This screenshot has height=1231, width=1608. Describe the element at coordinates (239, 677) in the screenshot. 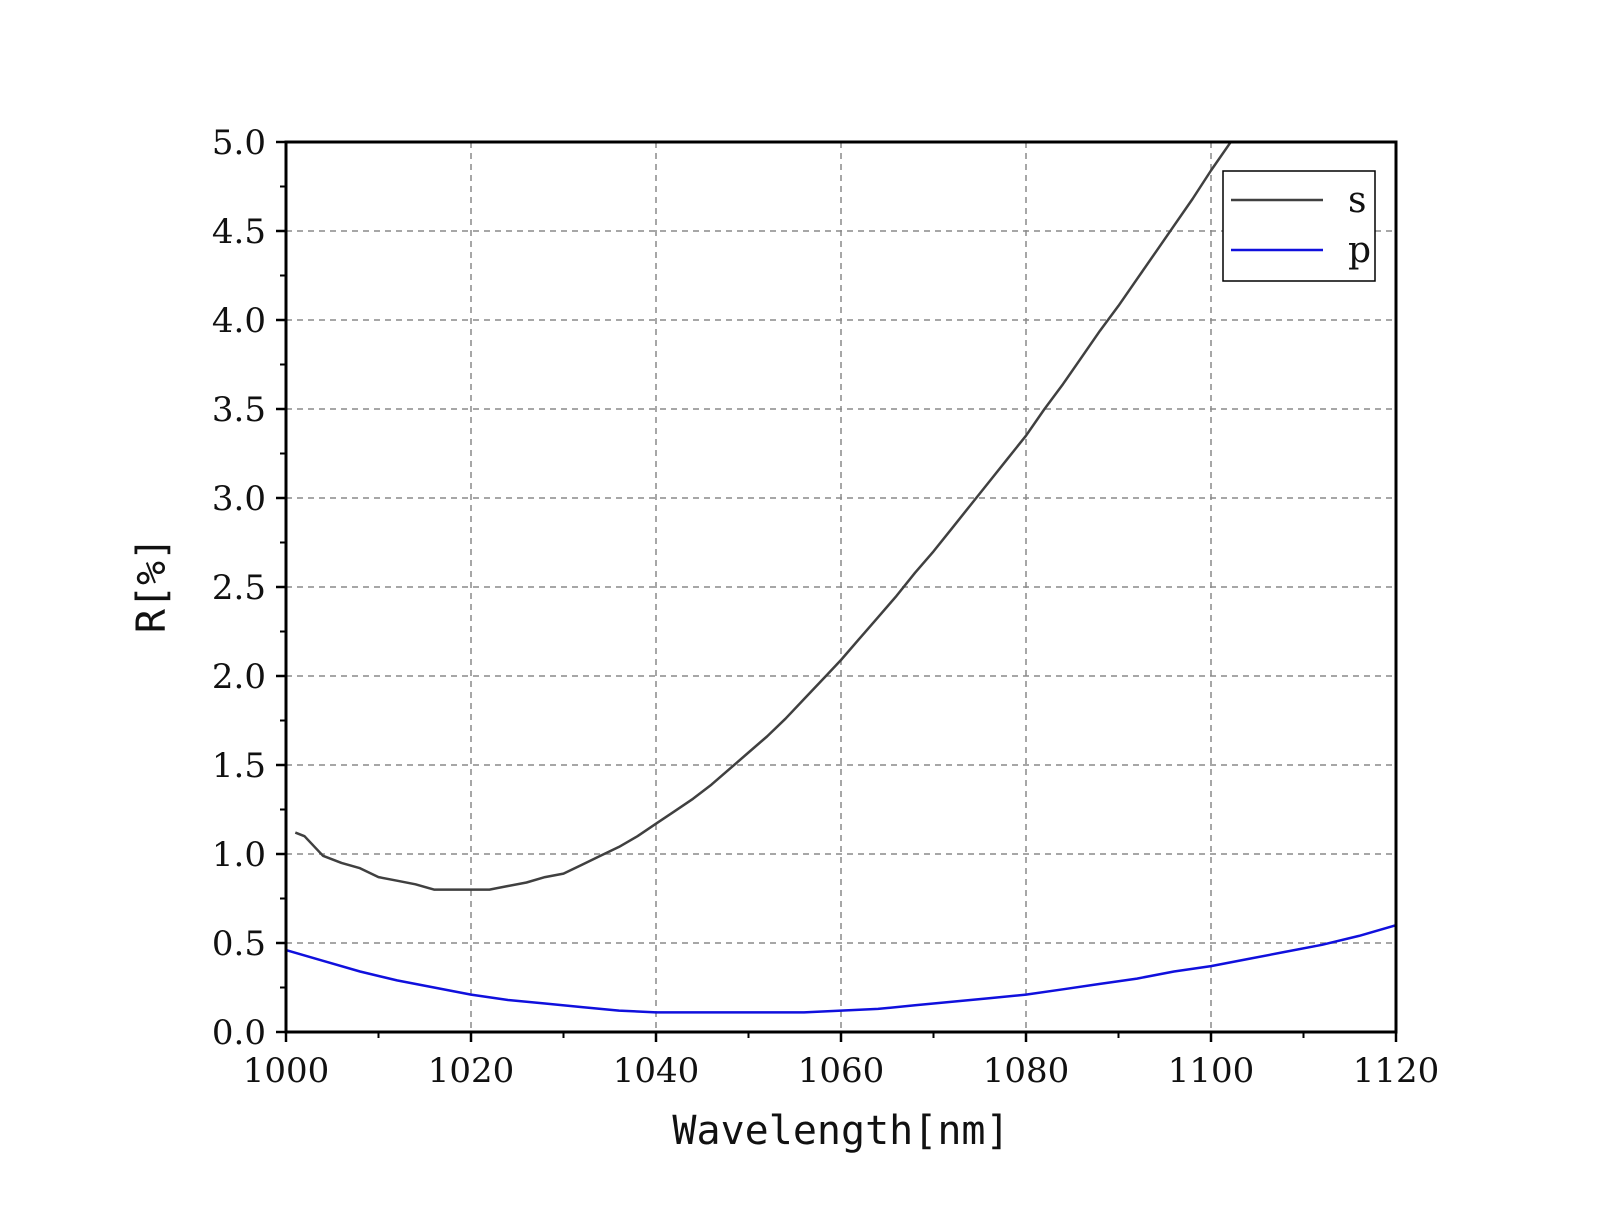

I see `y-tick-label: 2.0` at that location.